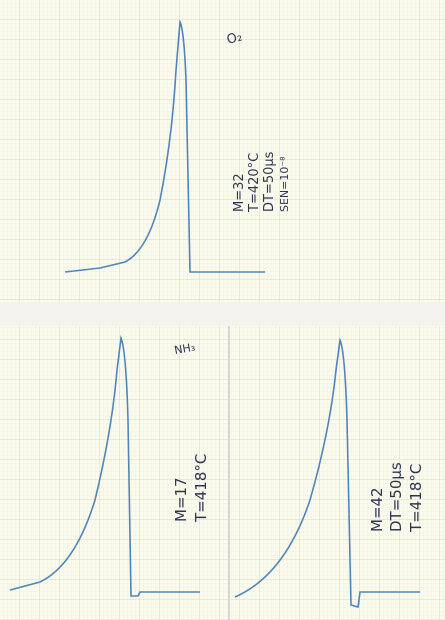 This screenshot has height=620, width=445. Describe the element at coordinates (377, 509) in the screenshot. I see `note: M=42` at that location.